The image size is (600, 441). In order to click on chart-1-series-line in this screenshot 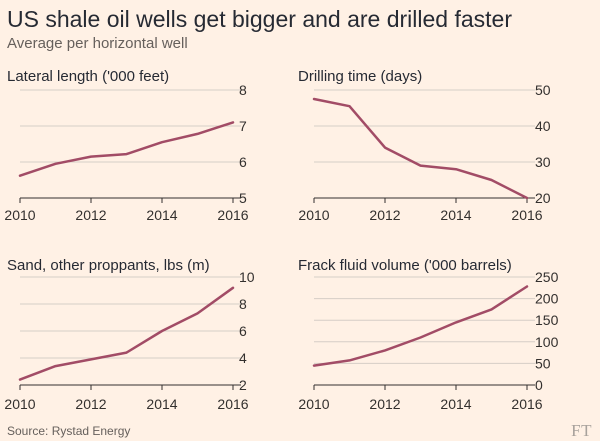, I will do `click(126, 149)`.